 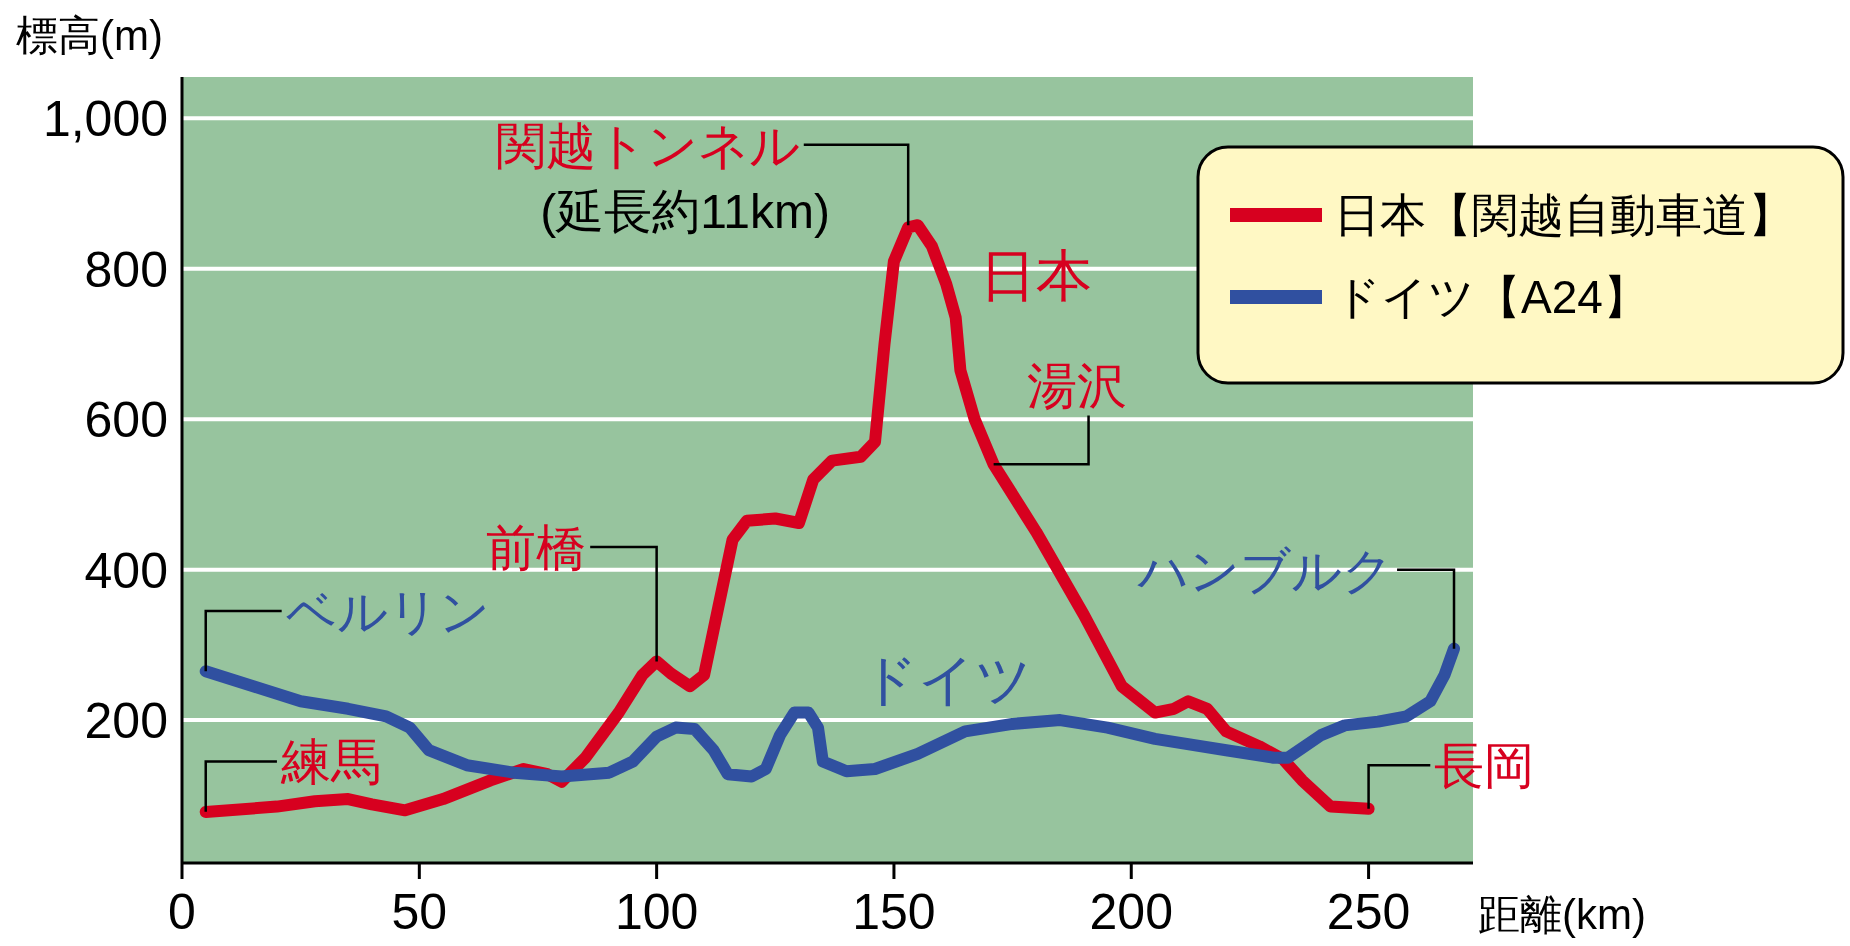 I want to click on legend-label: ドイツ【A24】, so click(x=1491, y=297).